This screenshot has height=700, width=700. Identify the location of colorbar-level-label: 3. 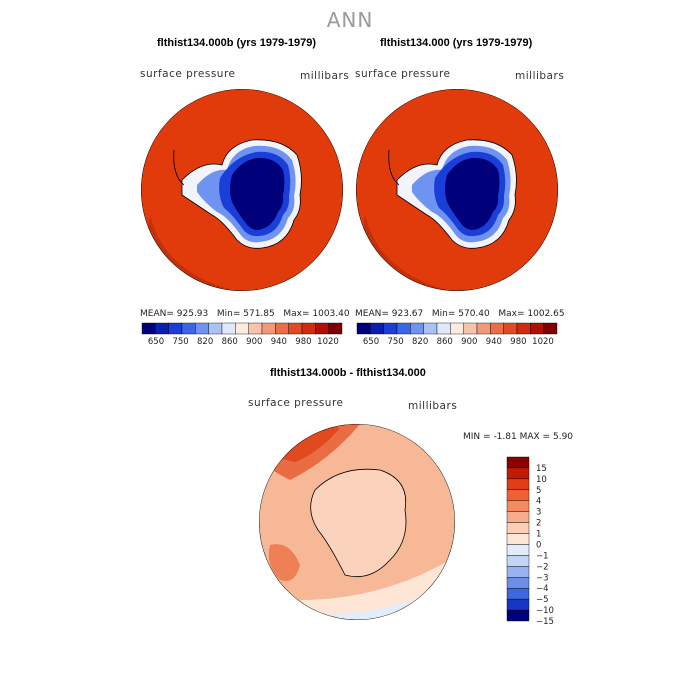
(538, 513).